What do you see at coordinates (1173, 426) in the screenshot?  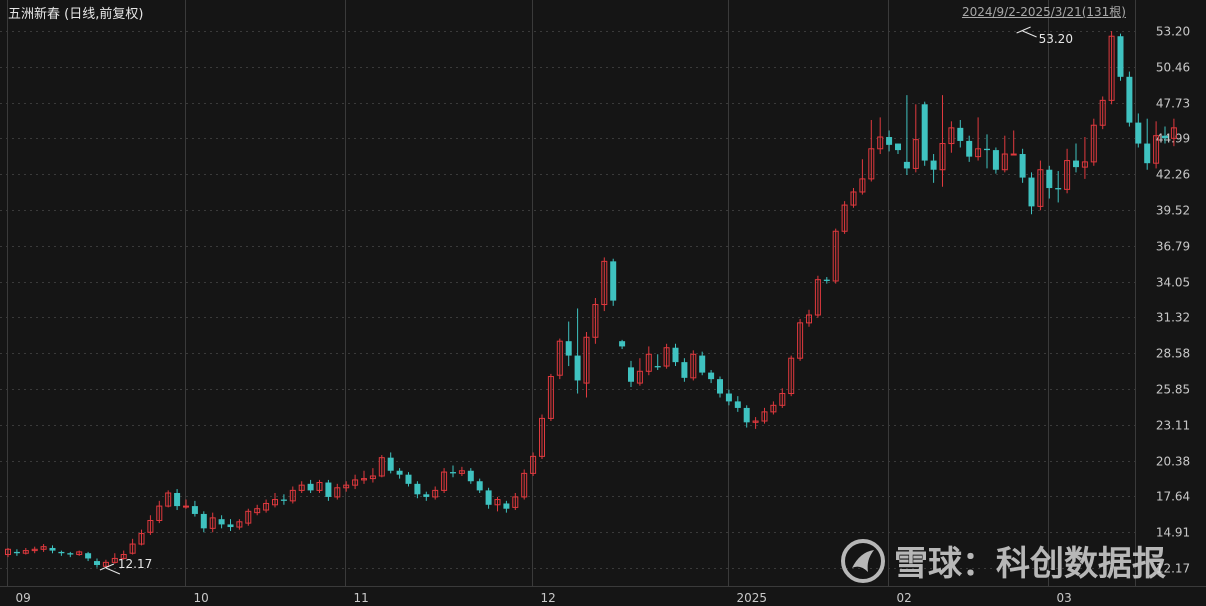 I see `y-tick-label: 23.11` at bounding box center [1173, 426].